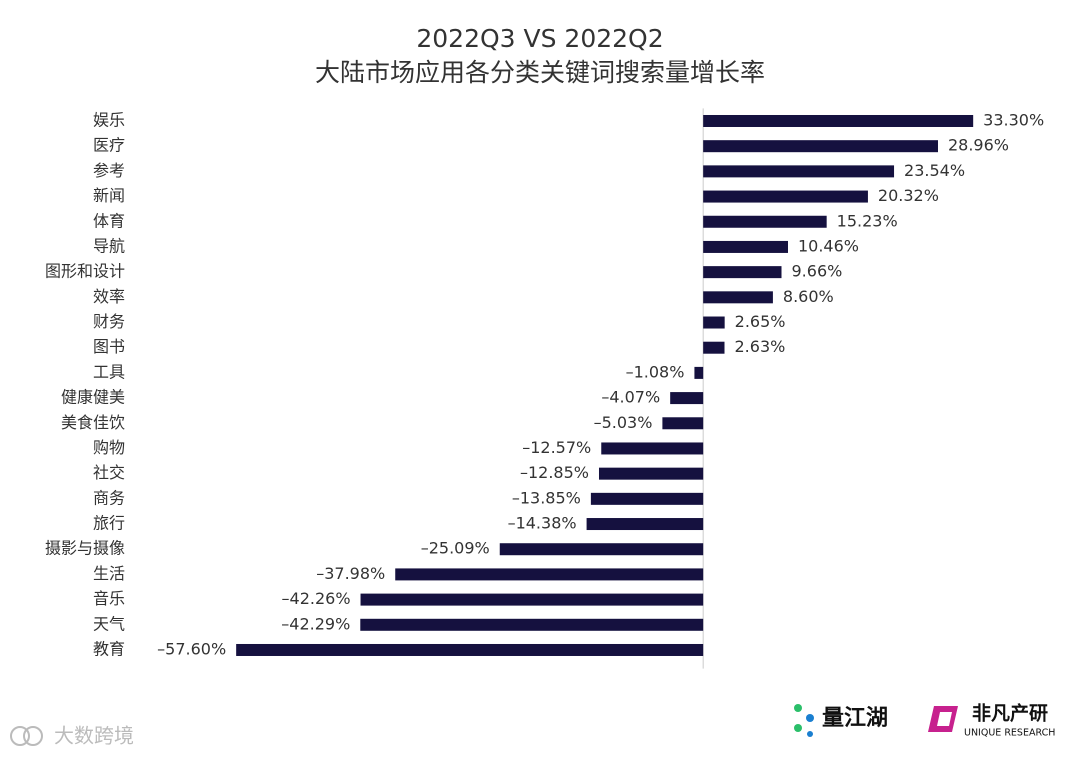  I want to click on value-label: –42.26%, so click(316, 598).